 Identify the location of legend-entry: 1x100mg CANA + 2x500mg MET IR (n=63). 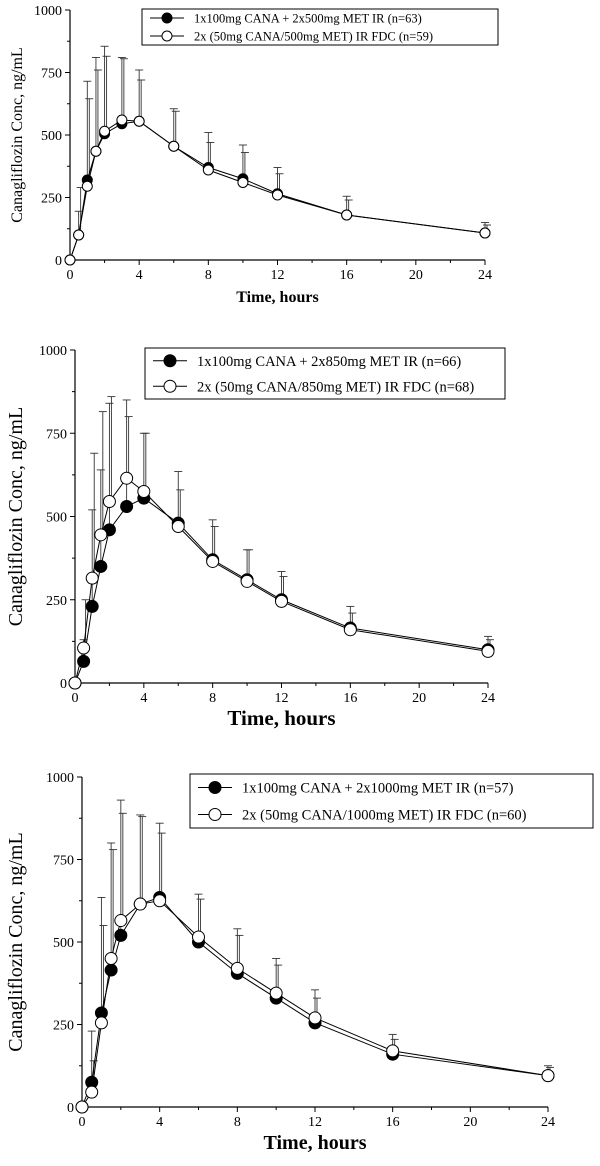
(308, 18).